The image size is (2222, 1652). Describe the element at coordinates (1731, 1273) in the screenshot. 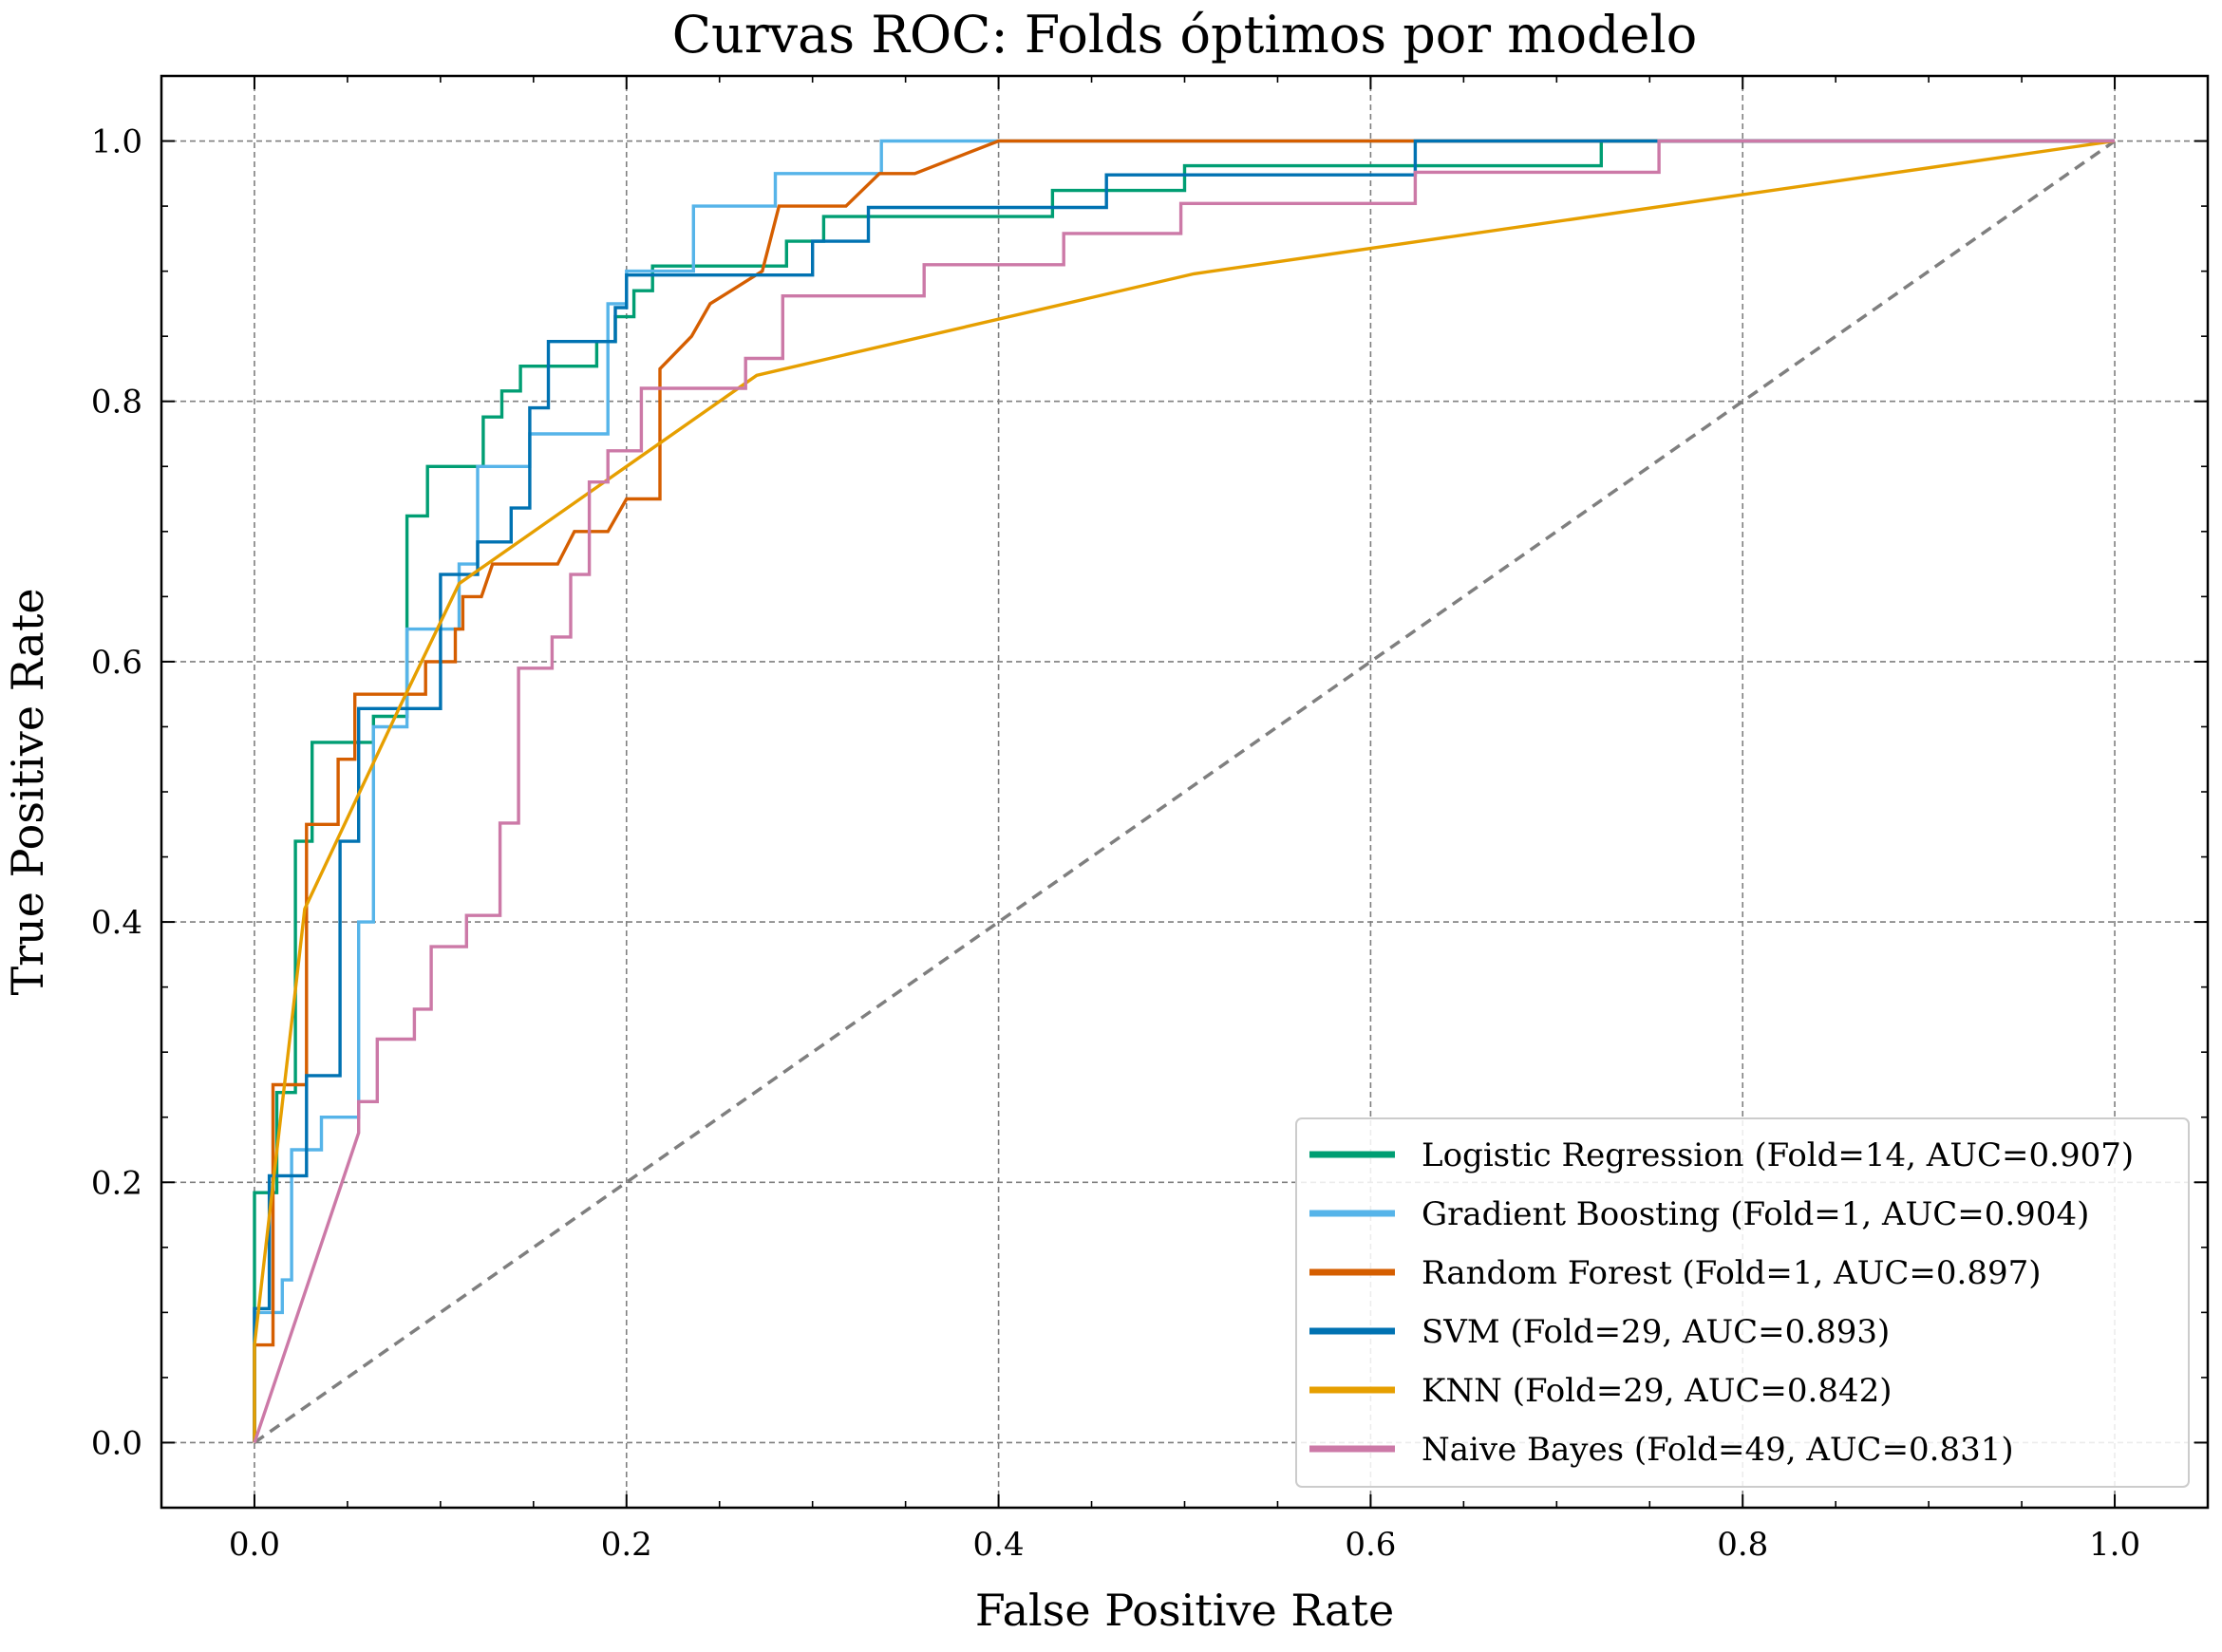

I see `legend-label-2: Random Forest (Fold=1, AUC=0.897)` at that location.